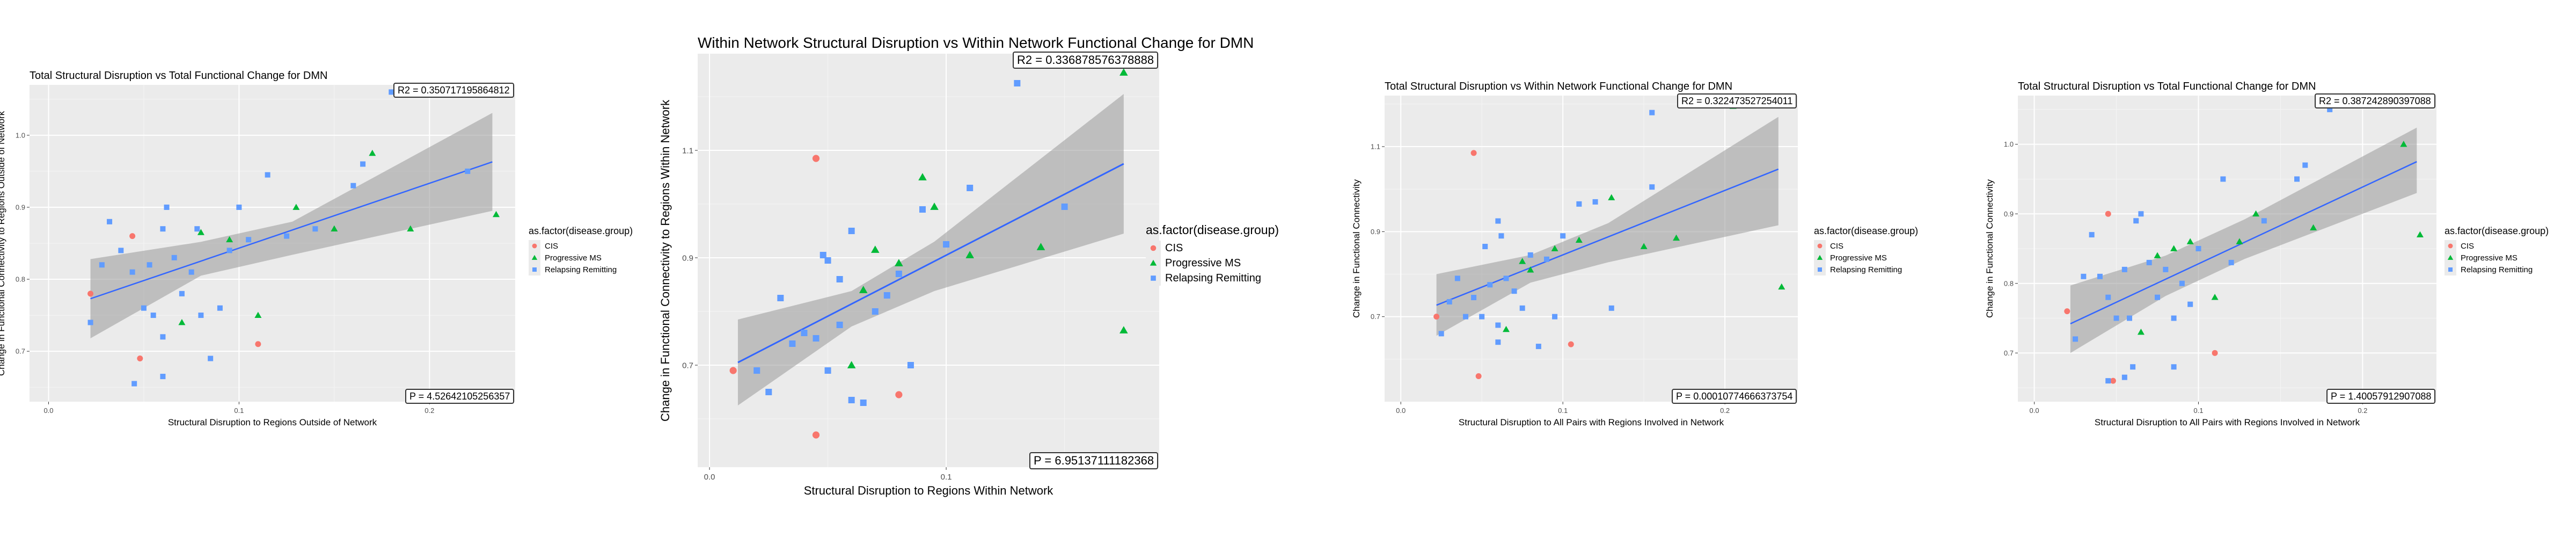 This screenshot has height=537, width=2576. Describe the element at coordinates (1866, 231) in the screenshot. I see `legend-title: as.factor(disease.group)` at that location.